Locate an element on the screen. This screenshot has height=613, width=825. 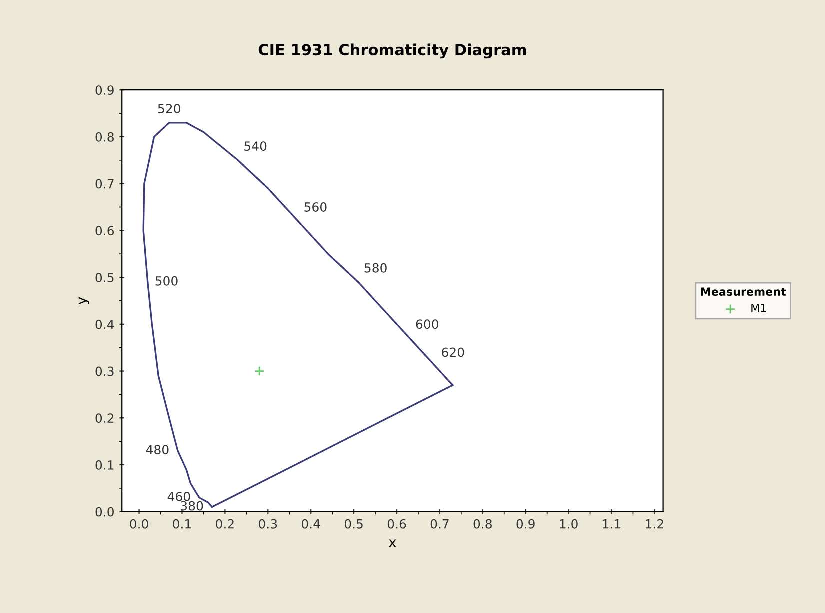
annotation: 540 is located at coordinates (255, 147).